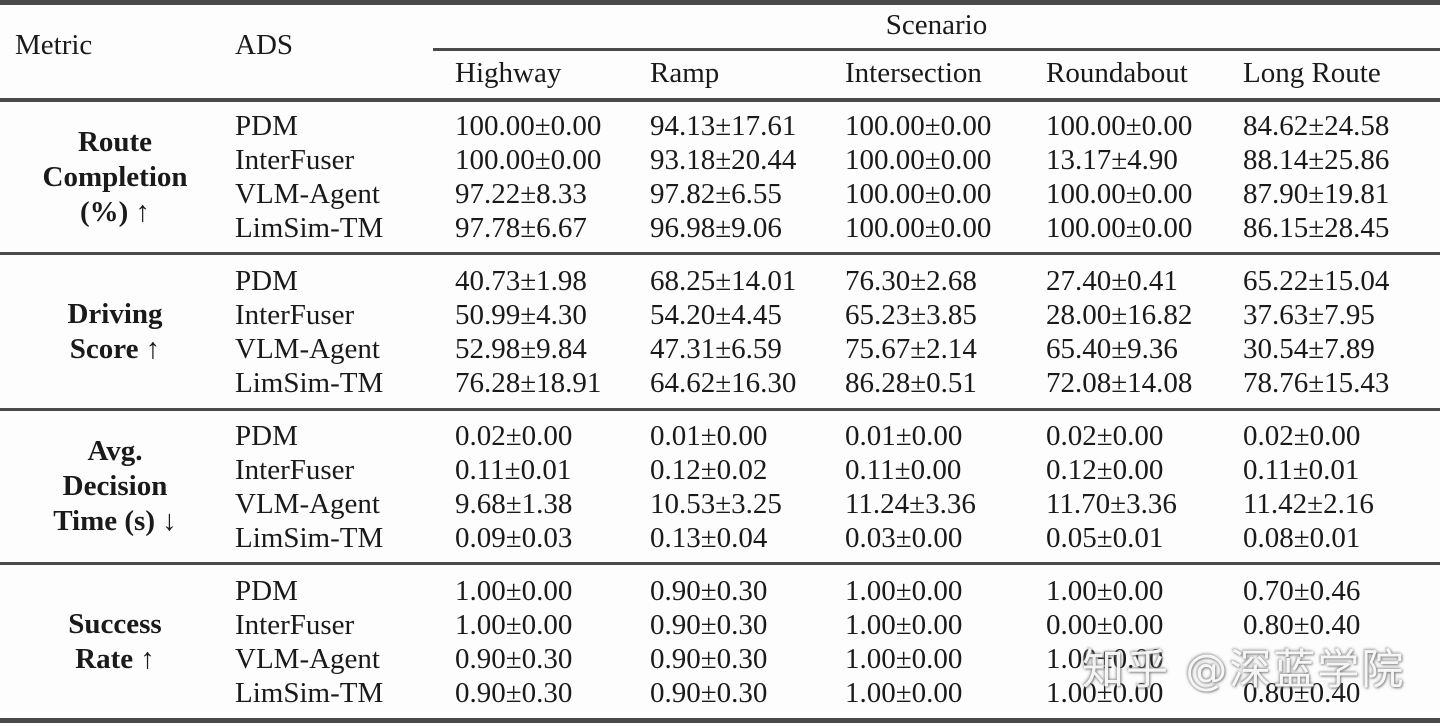  I want to click on value-cell: 86.15±28.45, so click(1316, 228).